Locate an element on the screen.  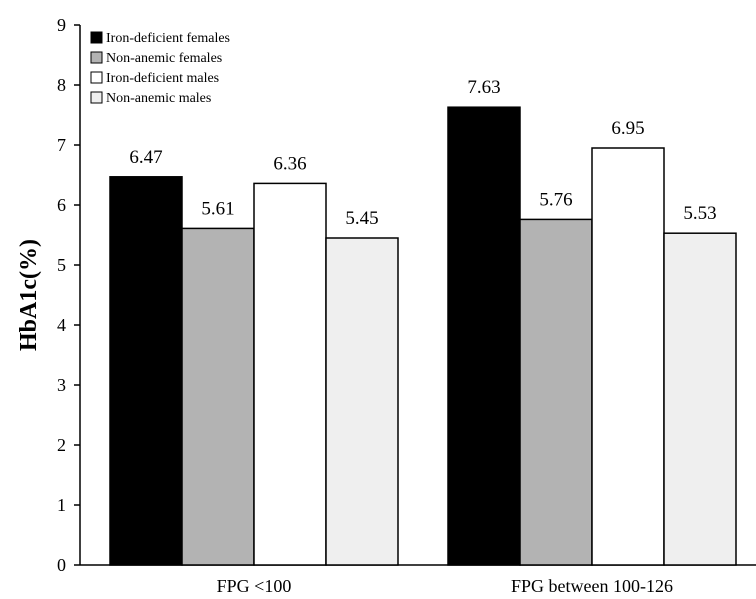
legend-label: Iron-deficient females is located at coordinates (168, 38).